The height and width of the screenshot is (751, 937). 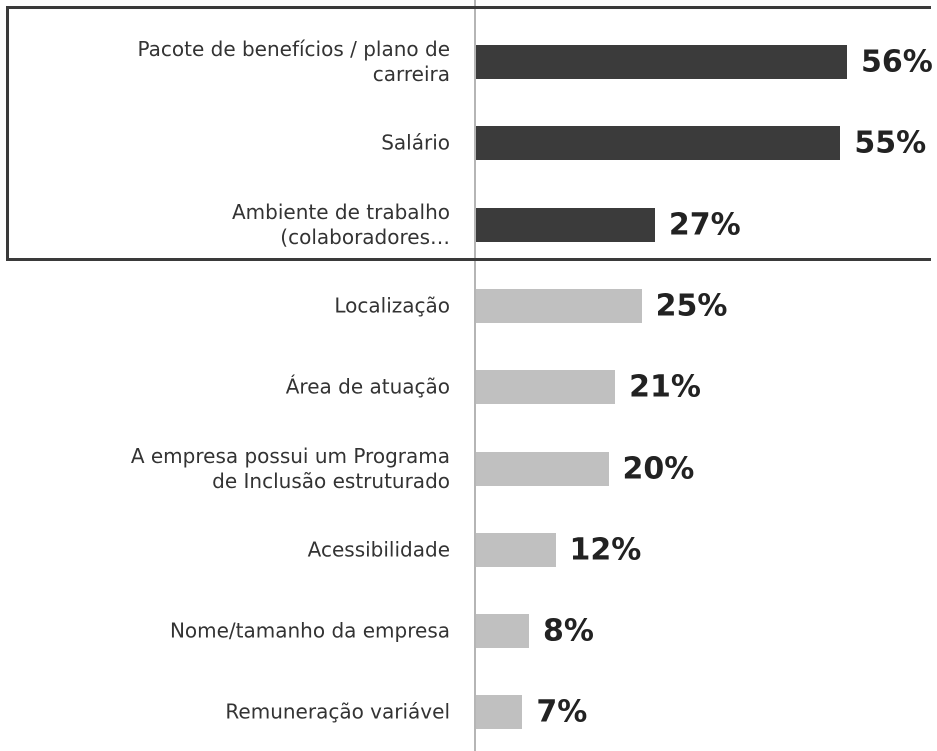 What do you see at coordinates (378, 549) in the screenshot?
I see `category-label: Acessibilidade` at bounding box center [378, 549].